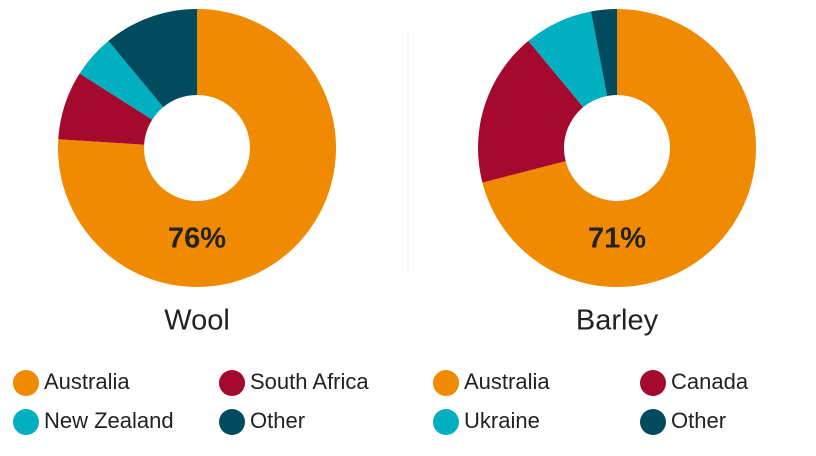  I want to click on chart-title: Barley, so click(617, 321).